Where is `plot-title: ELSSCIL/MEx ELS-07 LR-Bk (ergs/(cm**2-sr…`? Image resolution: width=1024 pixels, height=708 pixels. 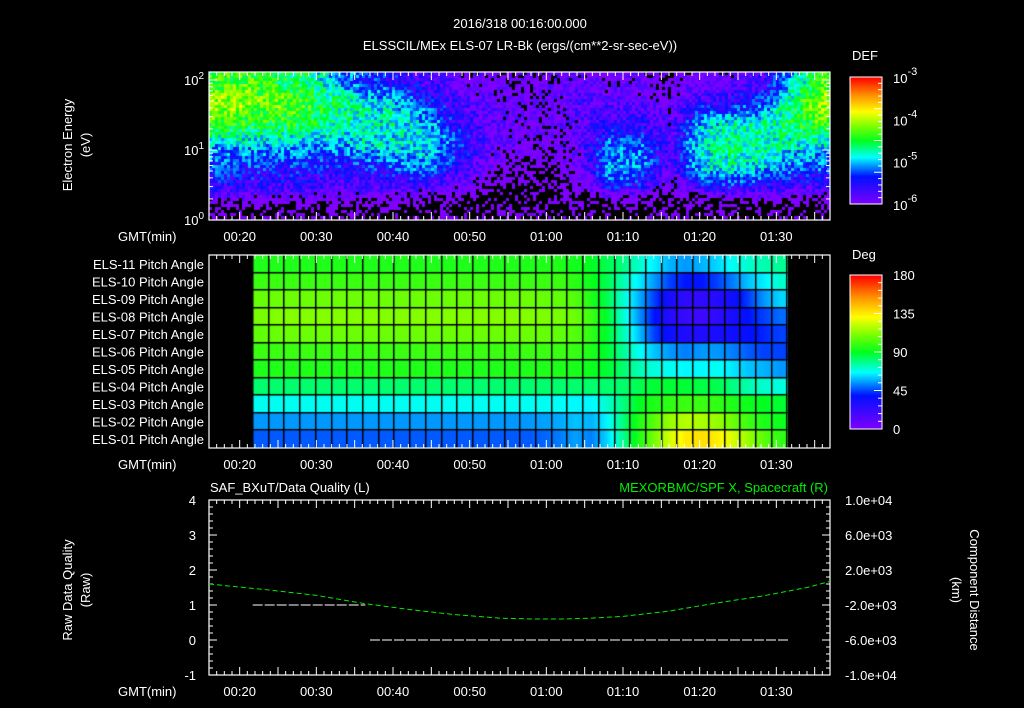
plot-title: ELSSCIL/MEx ELS-07 LR-Bk (ergs/(cm**2-sr… is located at coordinates (520, 45).